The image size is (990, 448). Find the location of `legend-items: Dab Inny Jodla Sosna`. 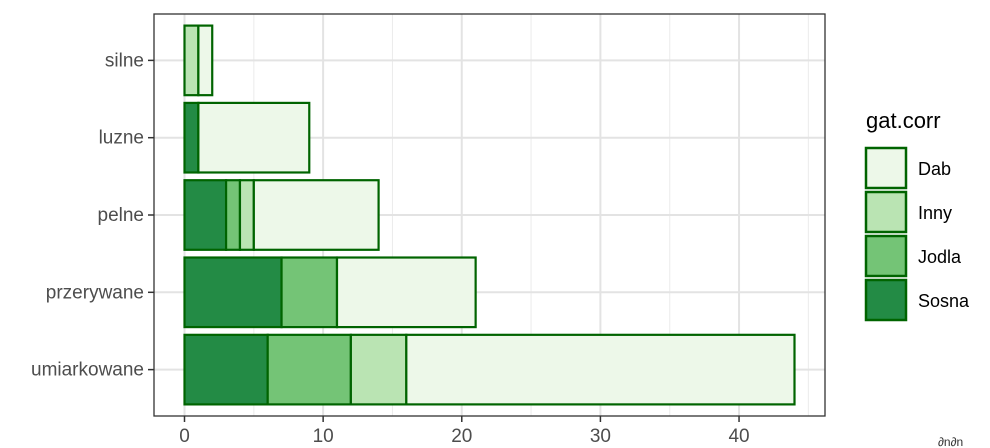

legend-items: Dab Inny Jodla Sosna is located at coordinates (917, 234).